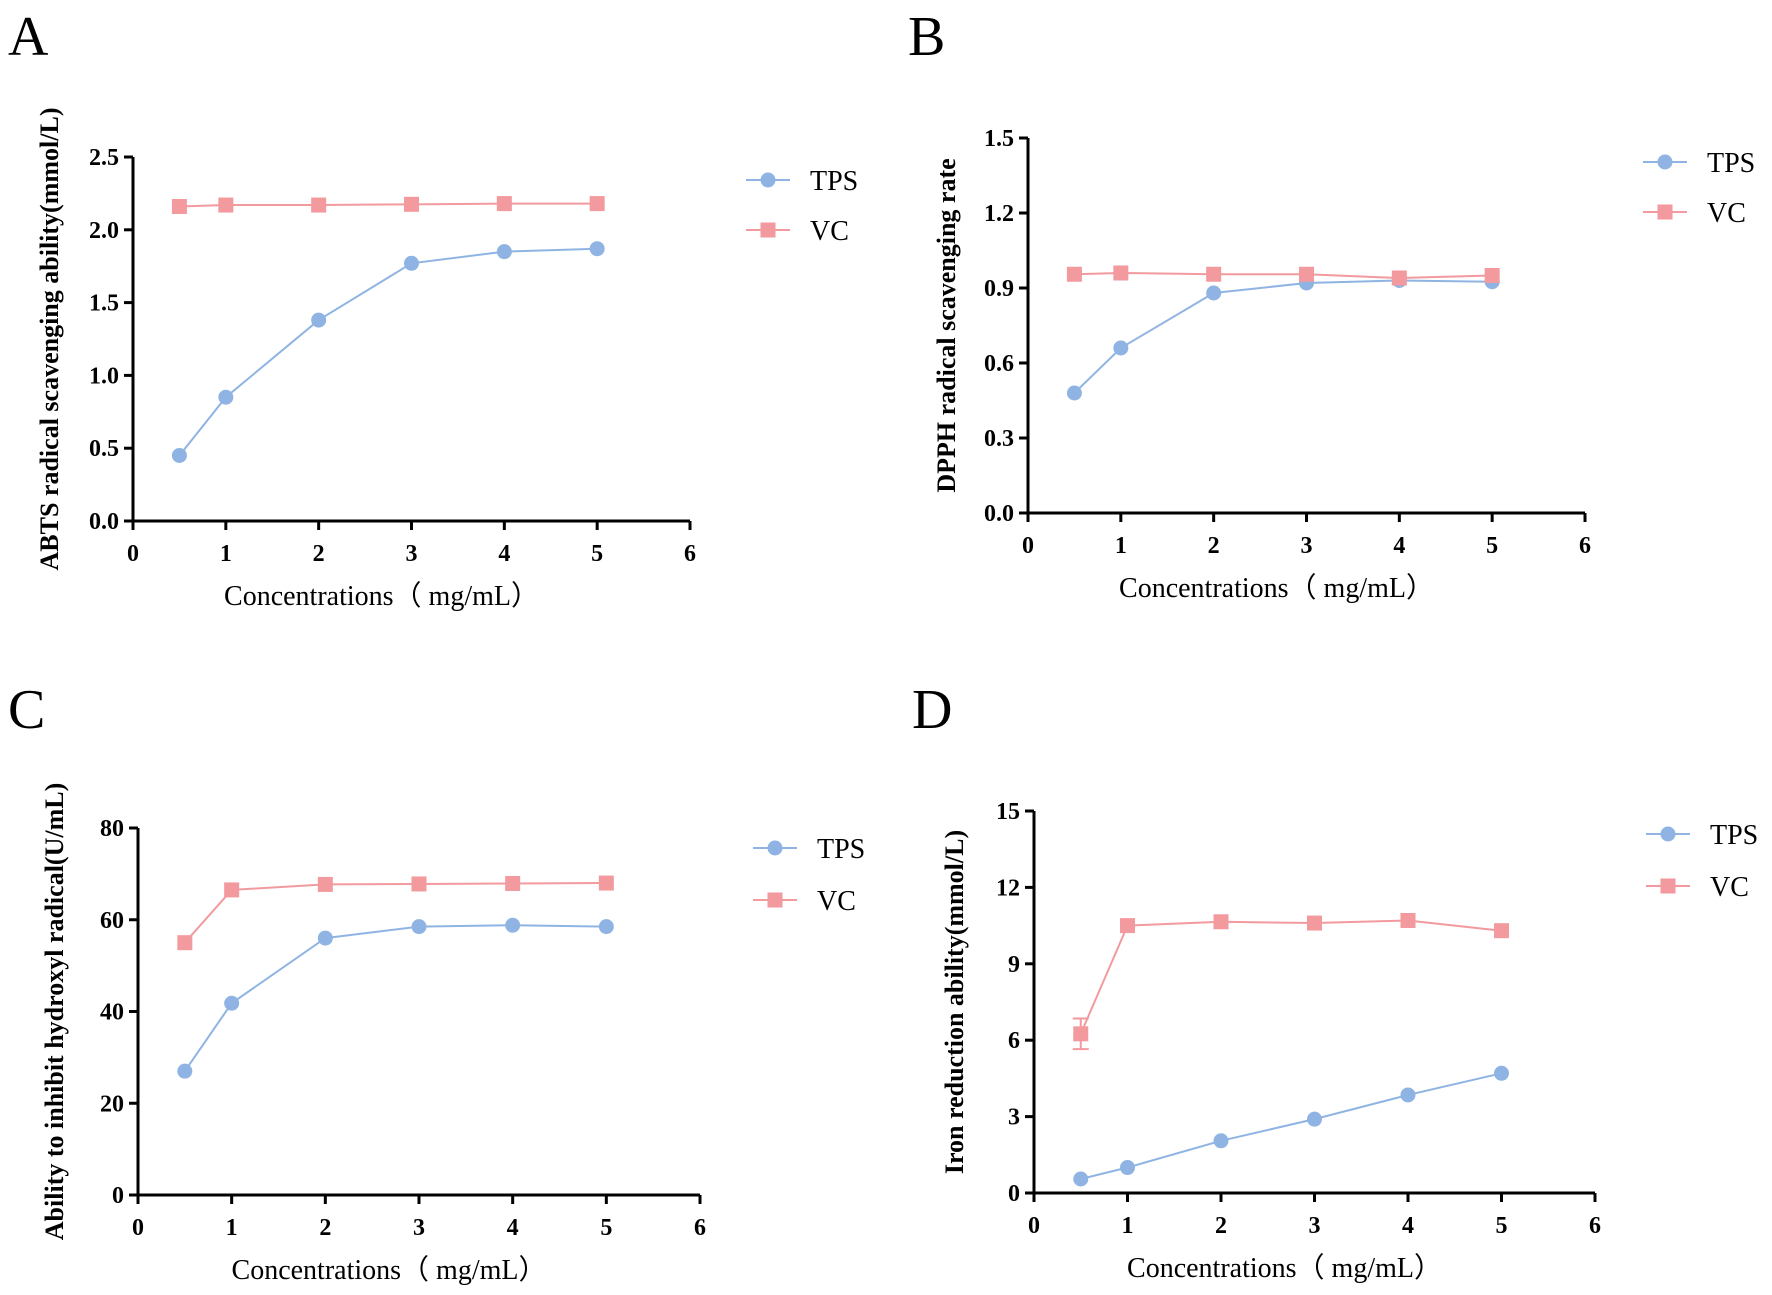 Image resolution: width=1772 pixels, height=1295 pixels. I want to click on y-axis-title: ABTS radical scavenging ability(mmol/L), so click(49, 339).